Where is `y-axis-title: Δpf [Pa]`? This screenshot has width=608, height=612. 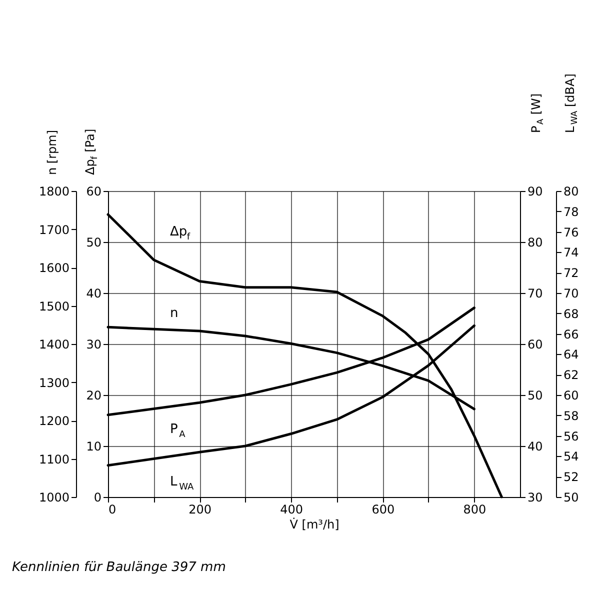 y-axis-title: Δpf [Pa] is located at coordinates (91, 151).